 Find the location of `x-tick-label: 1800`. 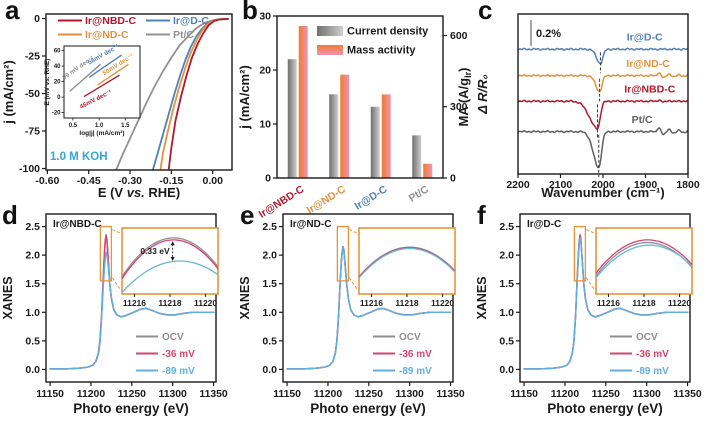

x-tick-label: 1800 is located at coordinates (688, 185).